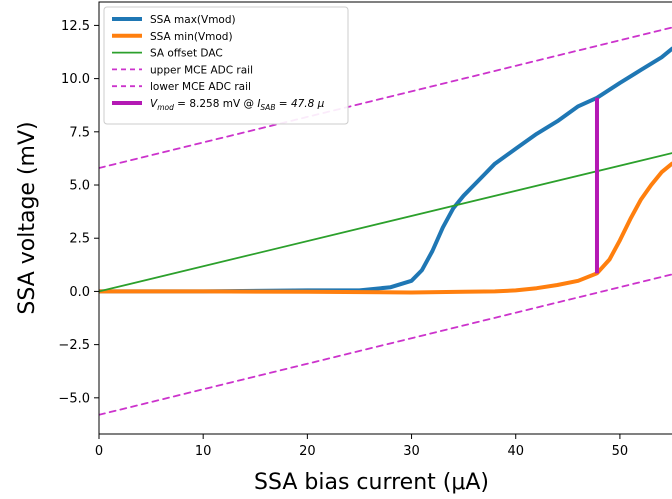  I want to click on y-tick-label: 10.0, so click(75, 79).